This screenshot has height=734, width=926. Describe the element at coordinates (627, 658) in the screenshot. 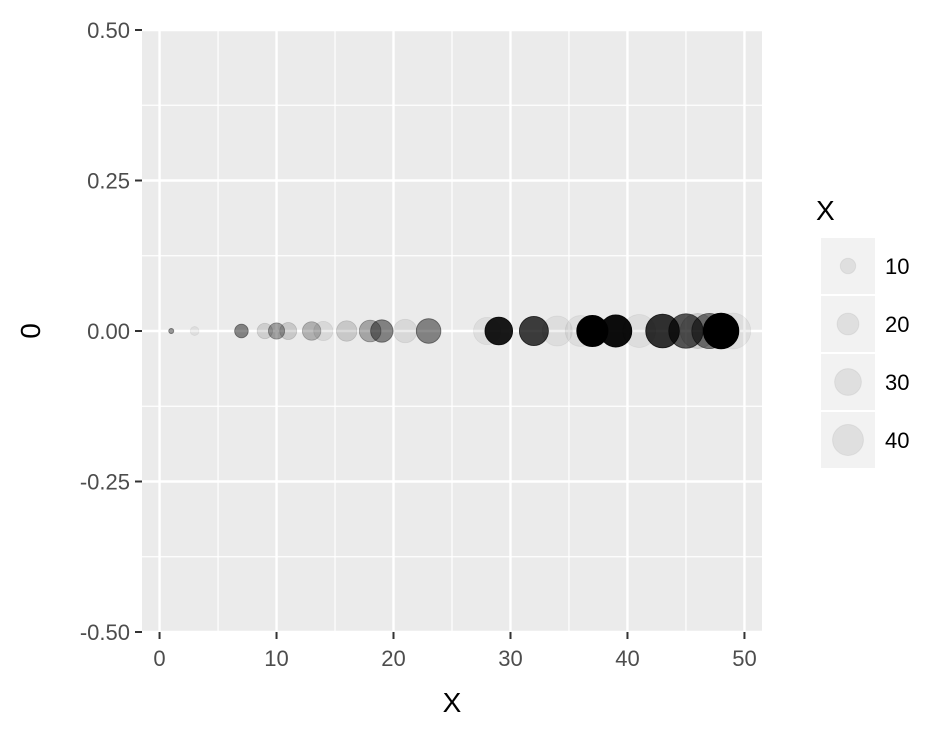

I see `x-tick-label: 40` at that location.